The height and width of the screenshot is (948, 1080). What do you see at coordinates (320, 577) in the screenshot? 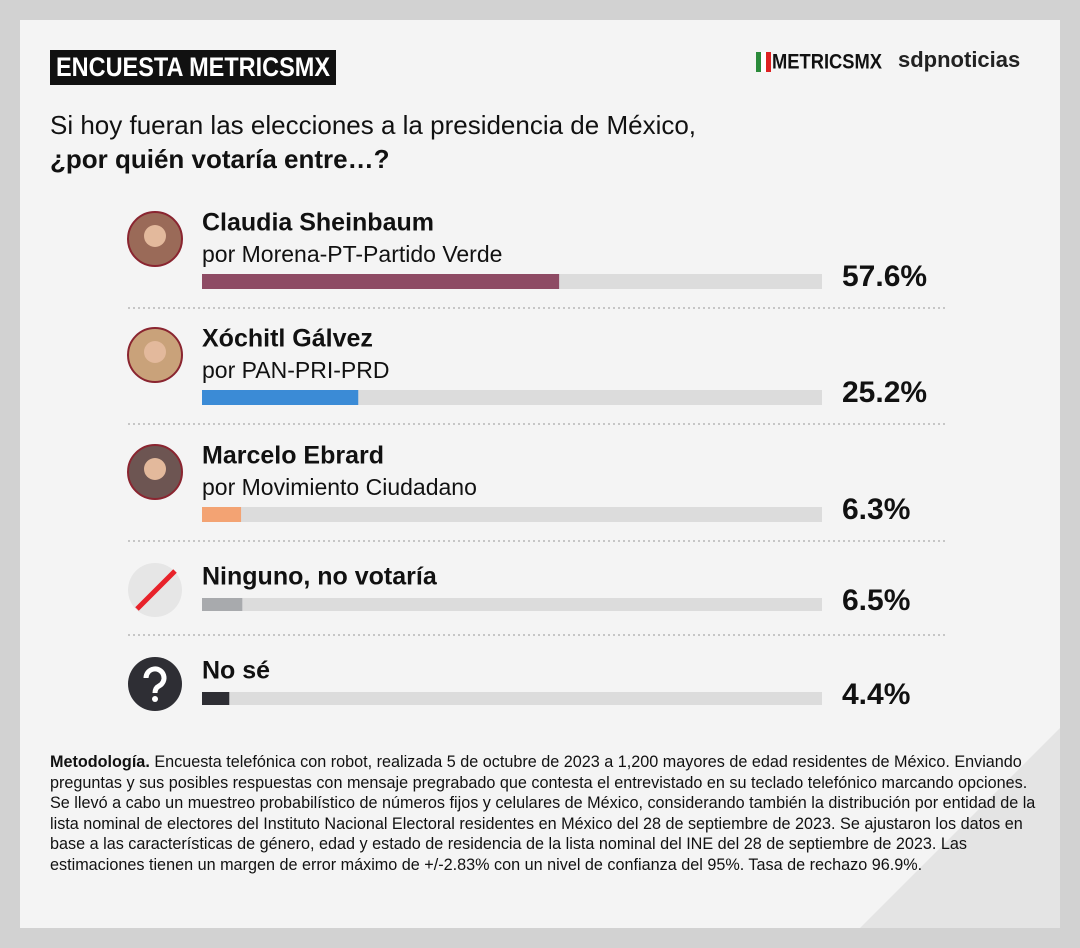
I see `category-label: Ninguno, no votaría` at bounding box center [320, 577].